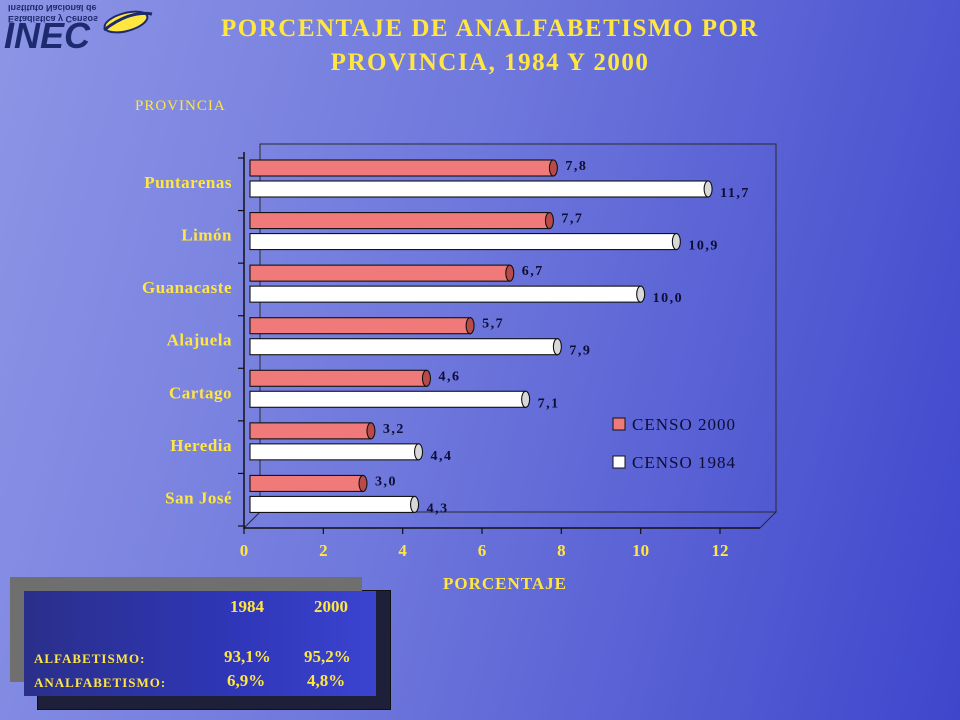  Describe the element at coordinates (201, 445) in the screenshot. I see `category-label: Heredia` at that location.